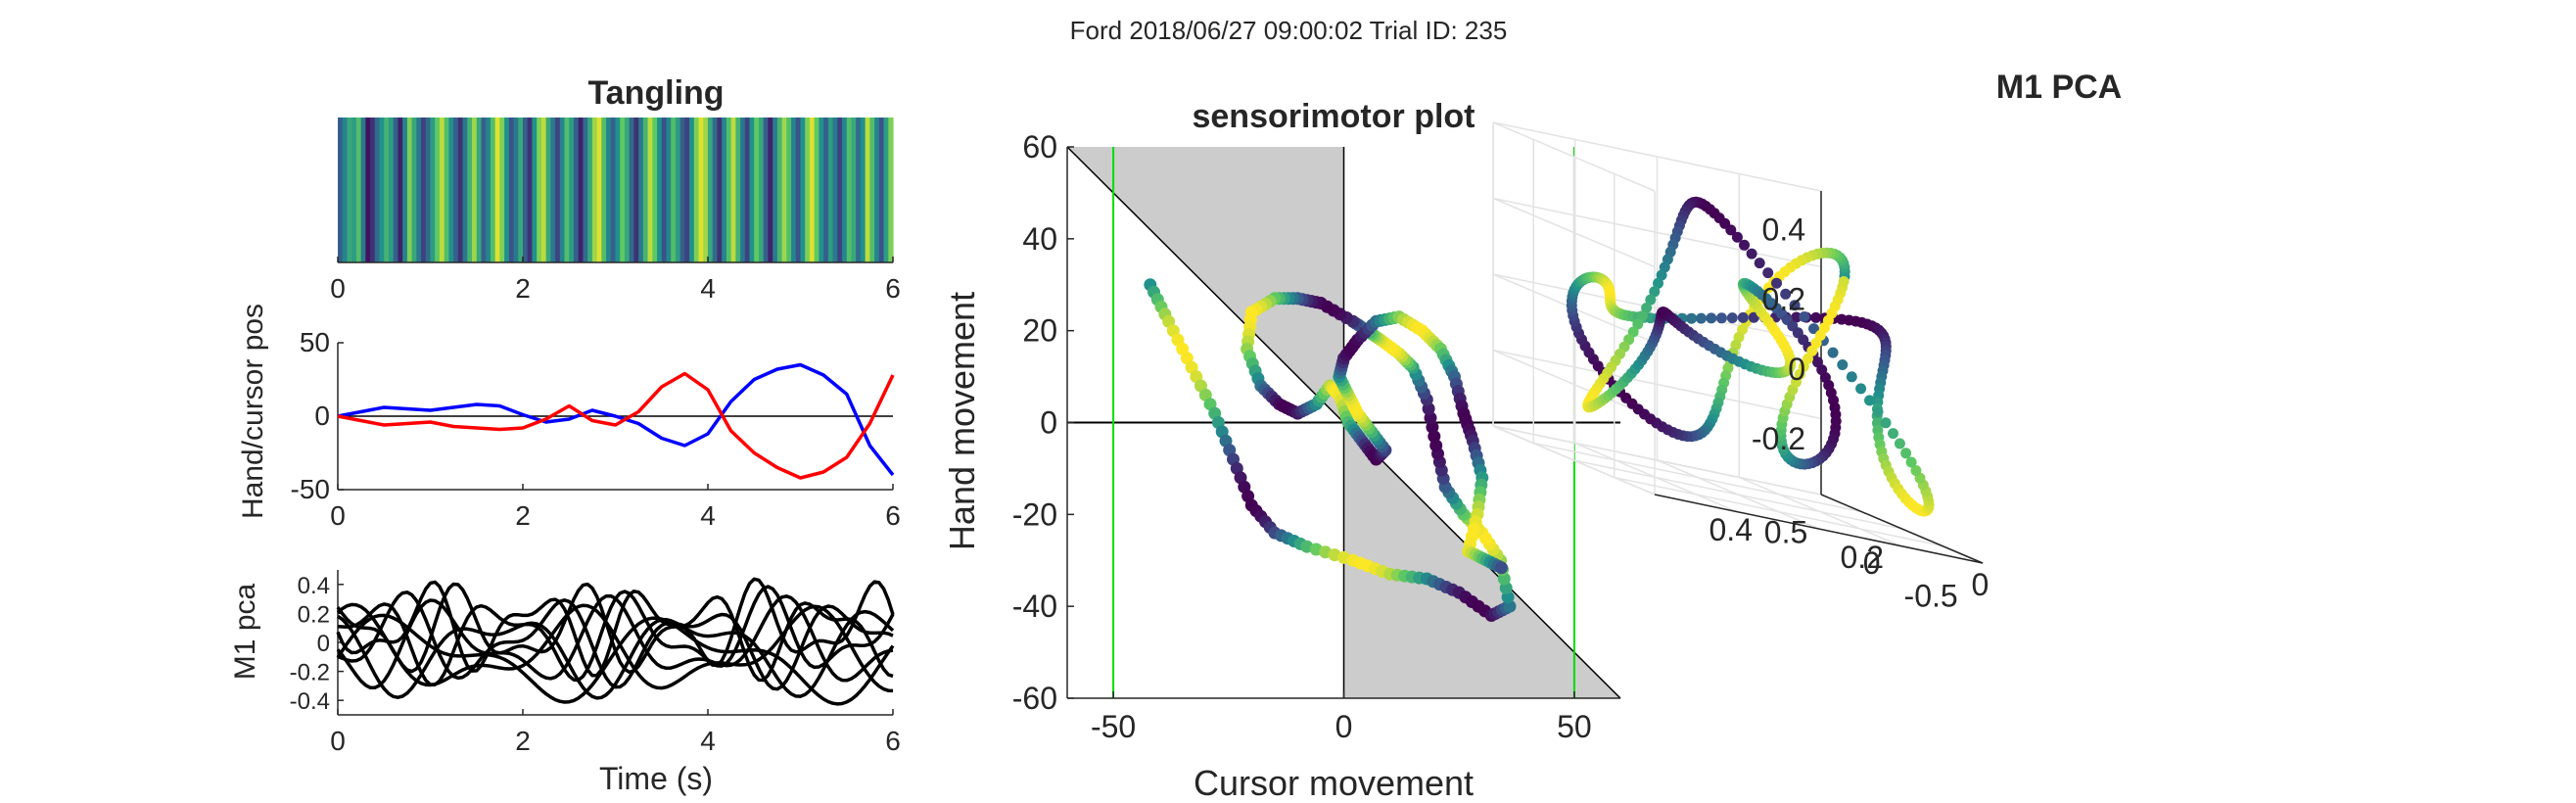 Image resolution: width=2576 pixels, height=803 pixels. Describe the element at coordinates (315, 342) in the screenshot. I see `y-tick-label: 50` at that location.